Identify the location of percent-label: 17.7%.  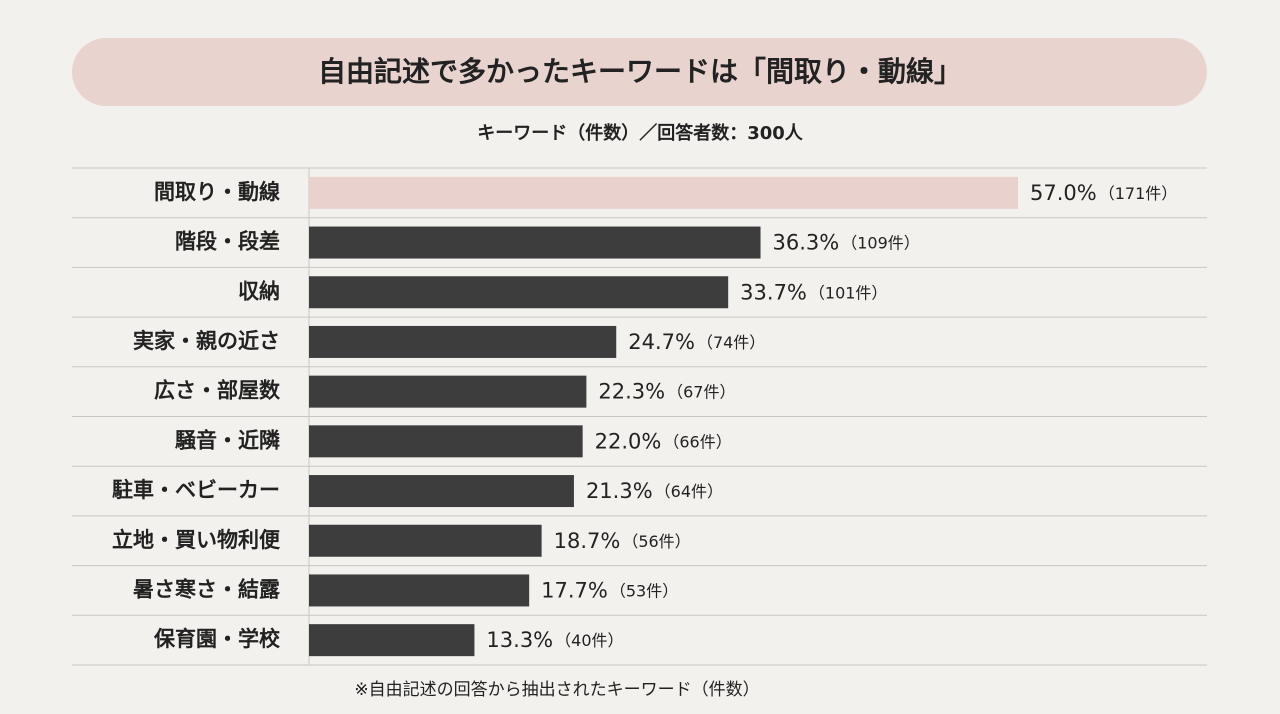
(574, 590).